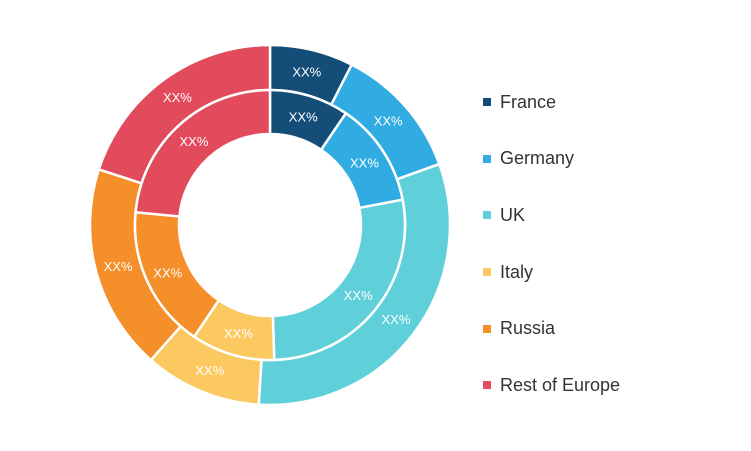 This screenshot has width=751, height=451. Describe the element at coordinates (238, 333) in the screenshot. I see `inner-label-italy: XX%` at that location.